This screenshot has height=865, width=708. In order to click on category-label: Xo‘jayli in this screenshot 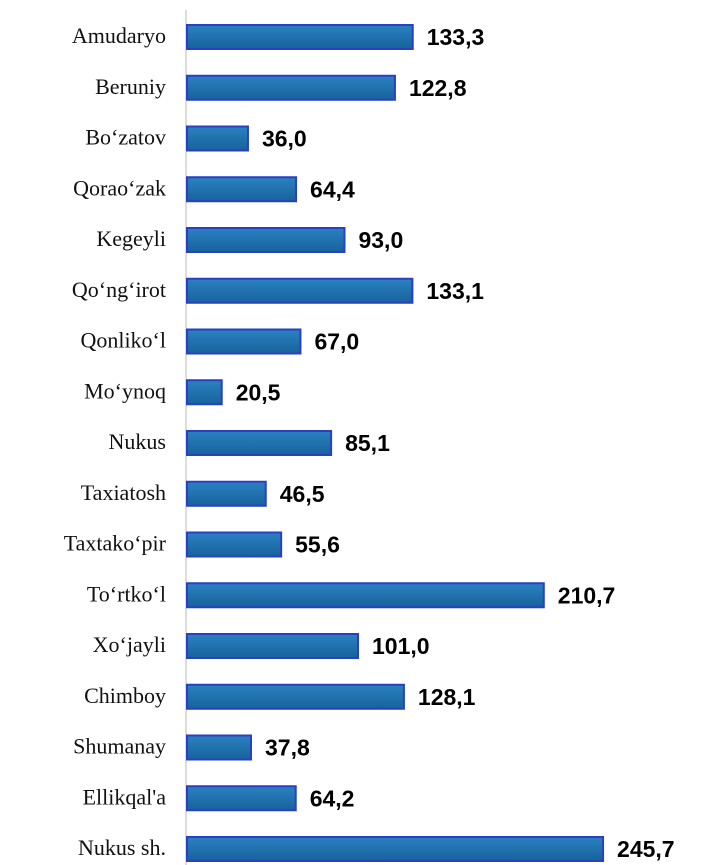, I will do `click(129, 644)`.